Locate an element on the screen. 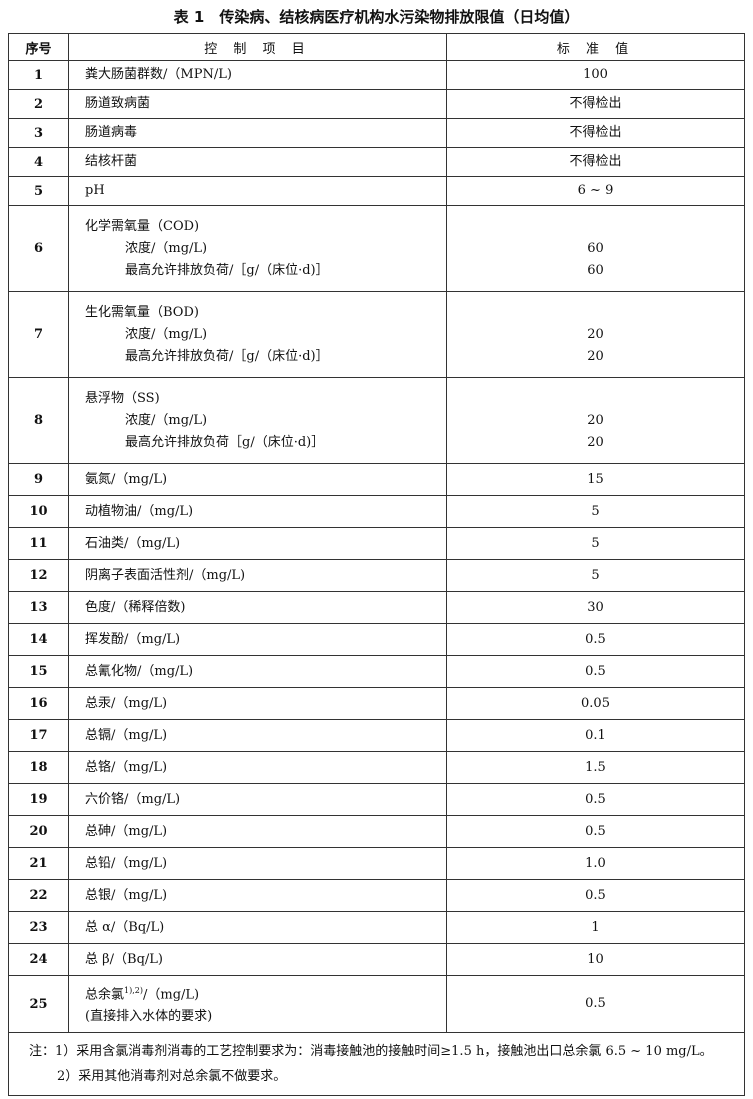 The image size is (753, 1099). value: 5 is located at coordinates (595, 543).